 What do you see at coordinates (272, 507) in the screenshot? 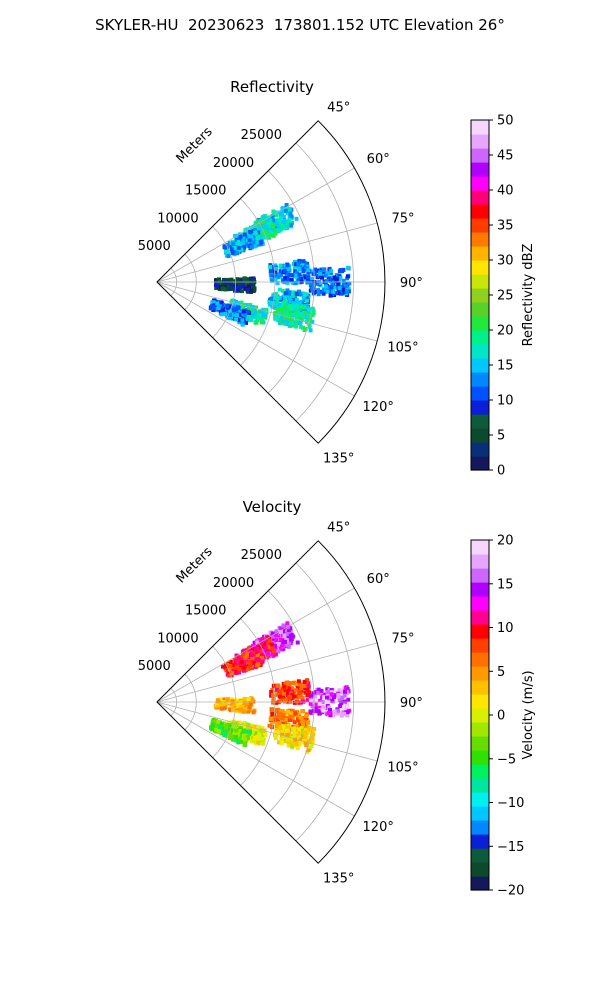
I see `panel-title: Velocity` at bounding box center [272, 507].